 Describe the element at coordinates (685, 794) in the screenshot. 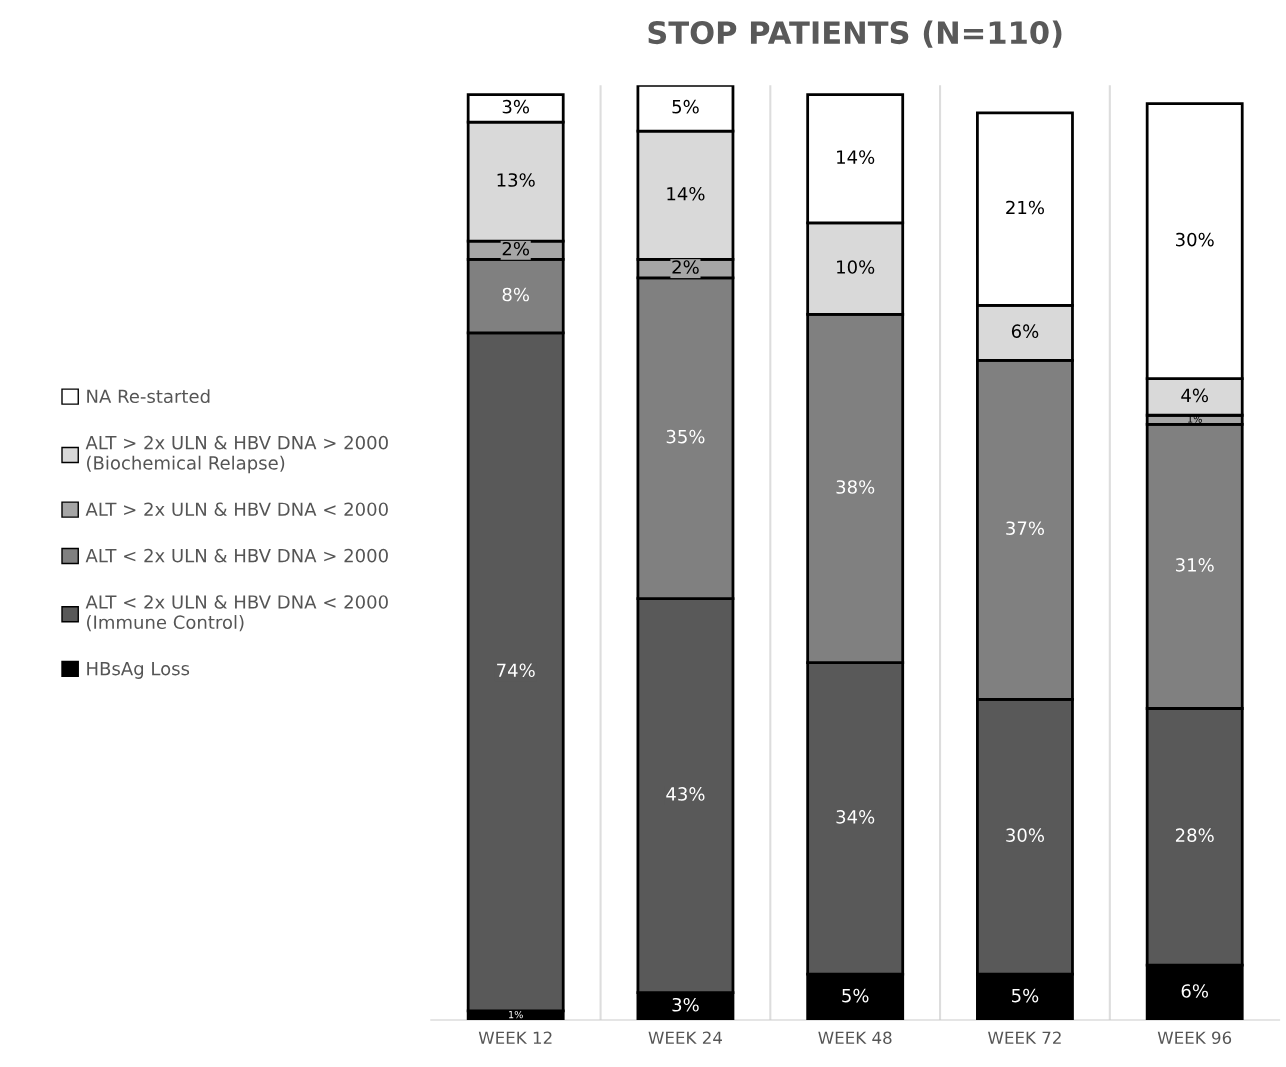

I see `data-label: 43%` at that location.